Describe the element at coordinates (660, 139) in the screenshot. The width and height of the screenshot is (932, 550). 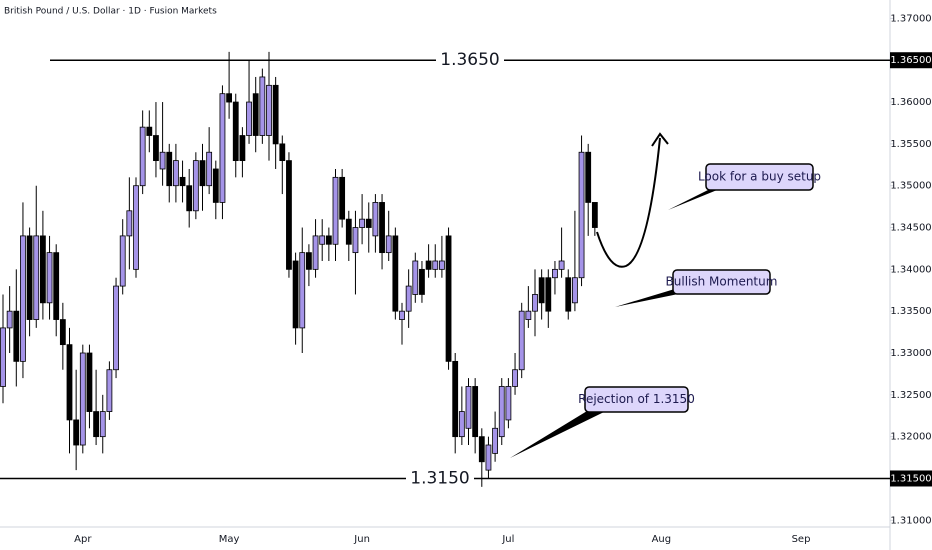
I see `arrow-head` at that location.